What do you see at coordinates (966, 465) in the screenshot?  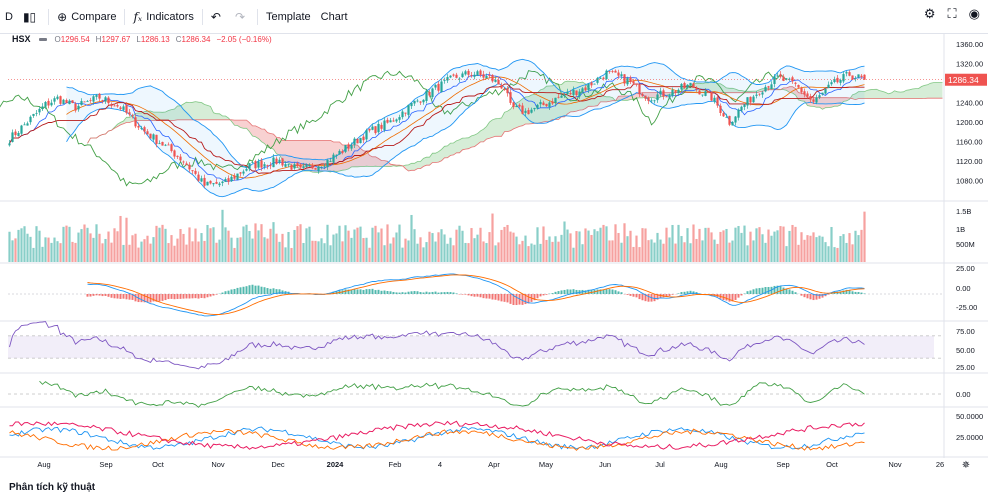 I see `axis-settings-icon: ✵` at bounding box center [966, 465].